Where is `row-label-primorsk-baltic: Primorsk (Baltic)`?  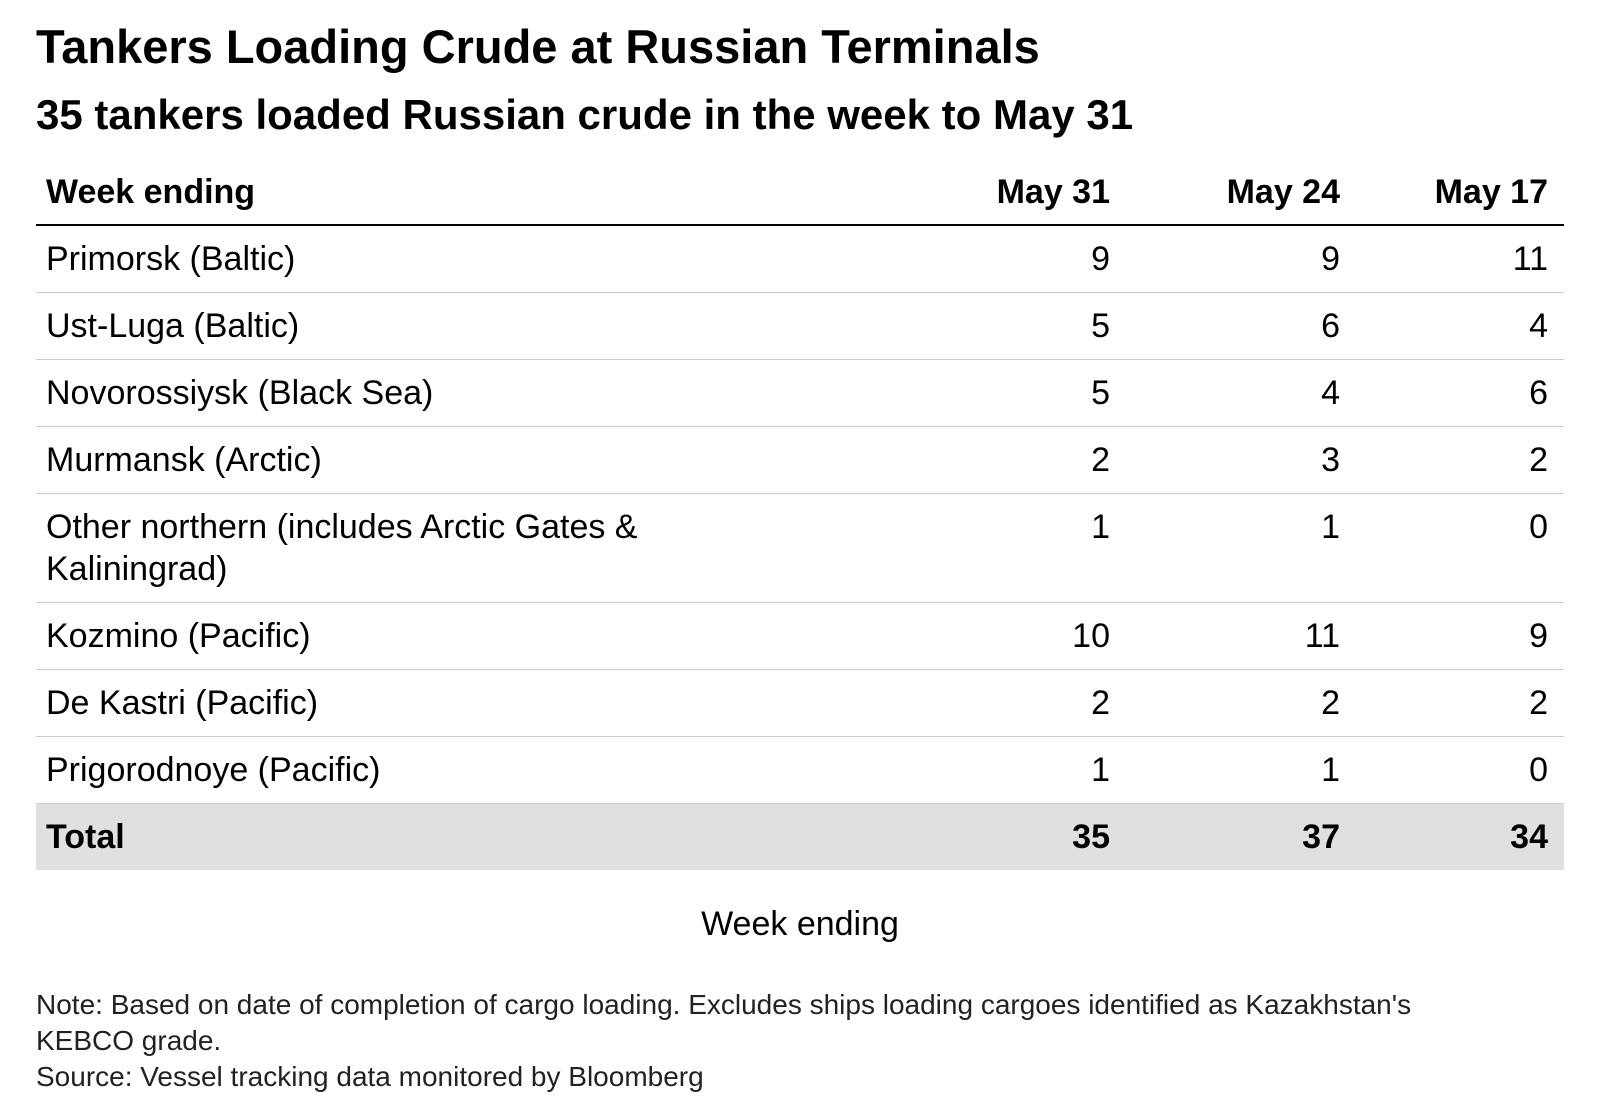 row-label-primorsk-baltic: Primorsk (Baltic) is located at coordinates (465, 259).